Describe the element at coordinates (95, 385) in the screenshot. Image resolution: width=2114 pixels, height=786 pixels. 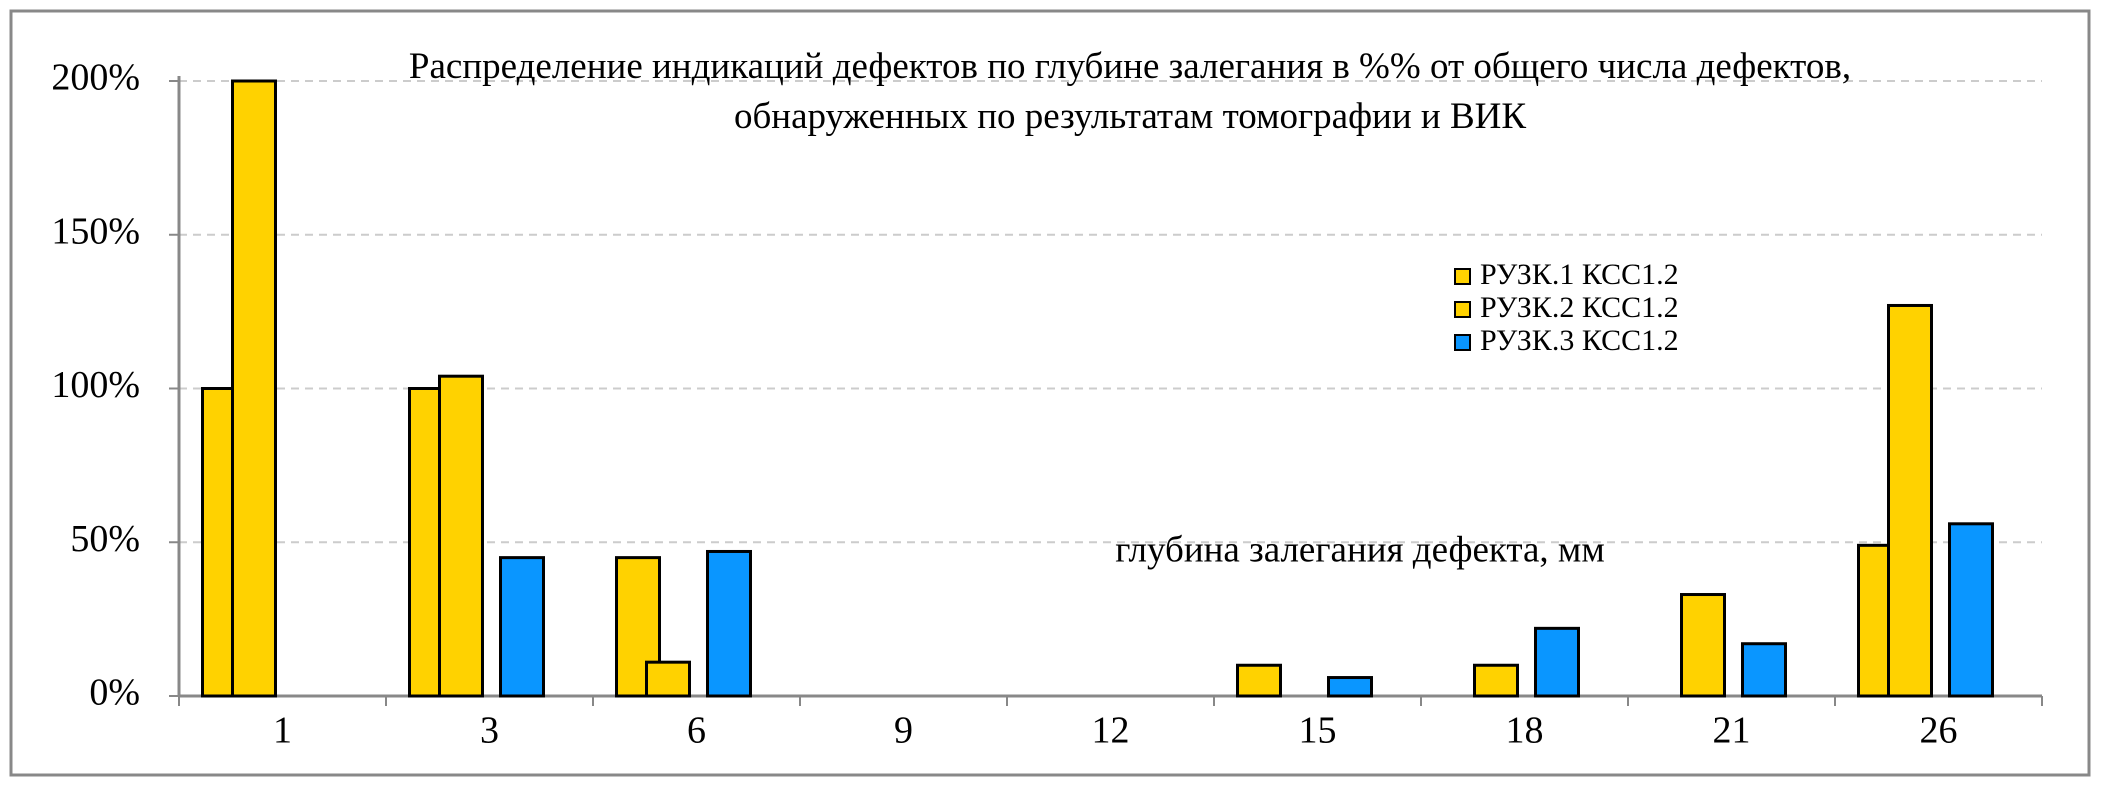
I see `y-tick-label: 100%` at that location.